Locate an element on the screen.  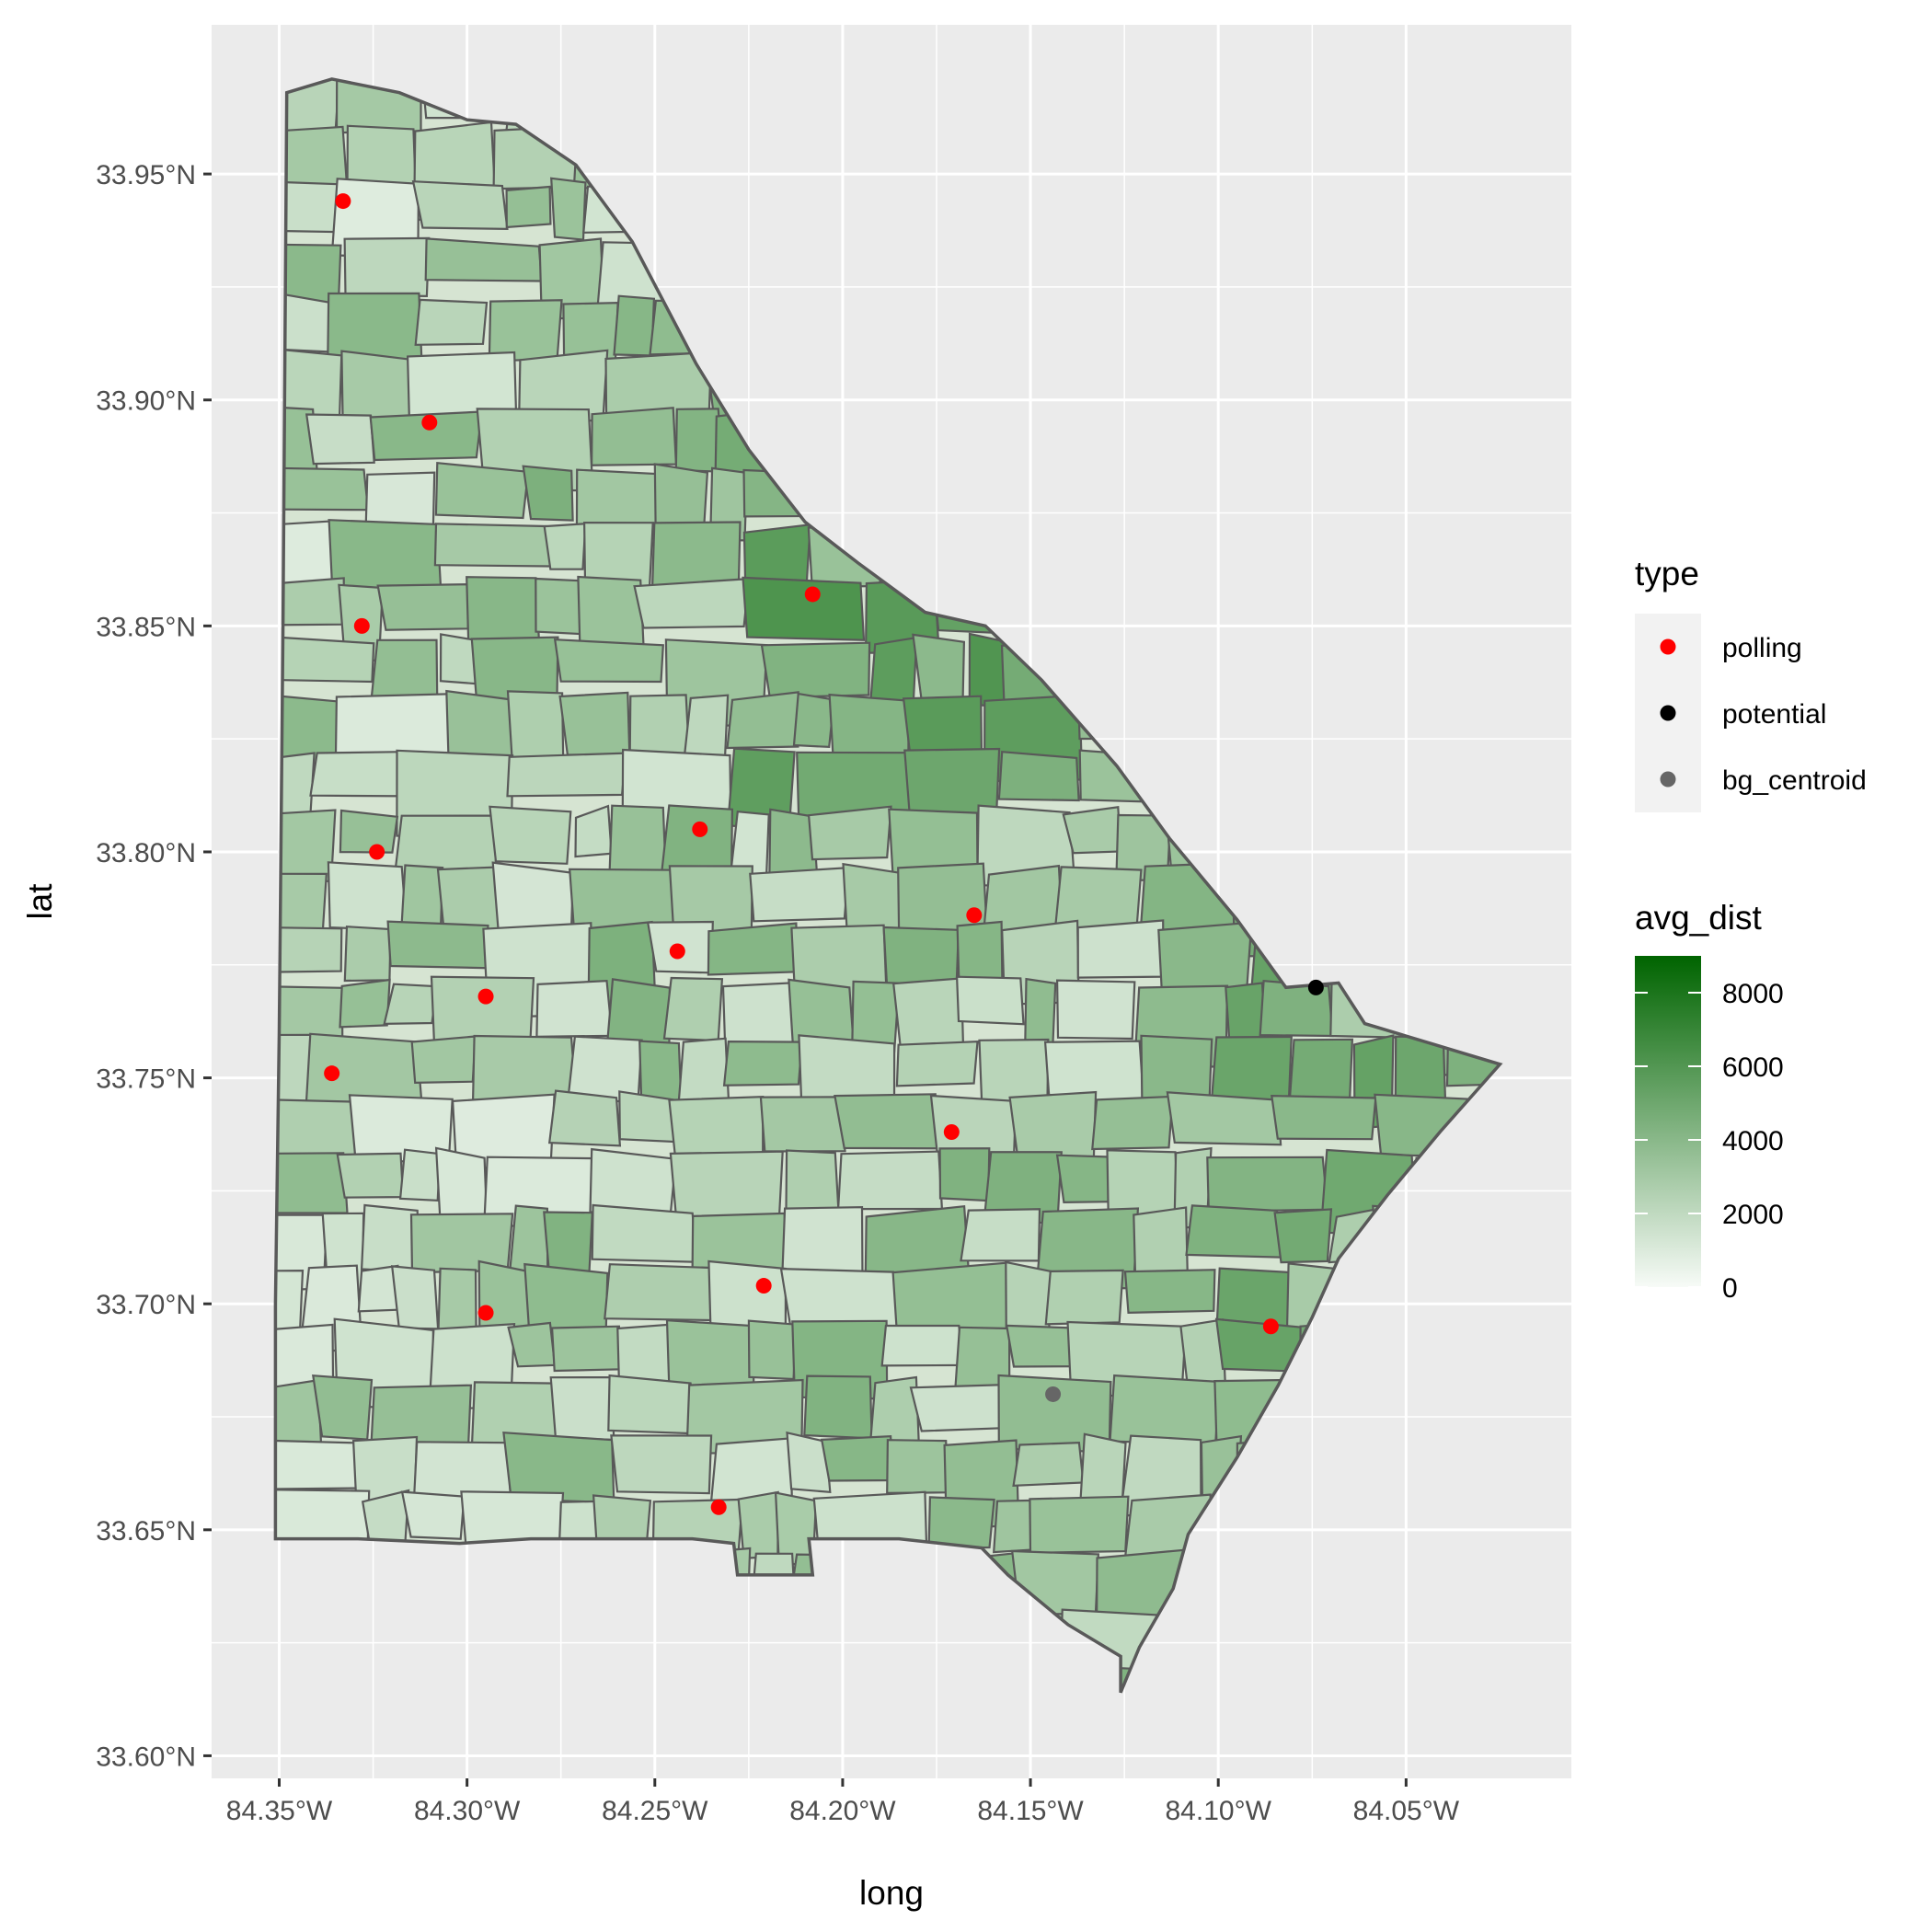
legend-type: type polling potential bg_centroid is located at coordinates (1751, 683).